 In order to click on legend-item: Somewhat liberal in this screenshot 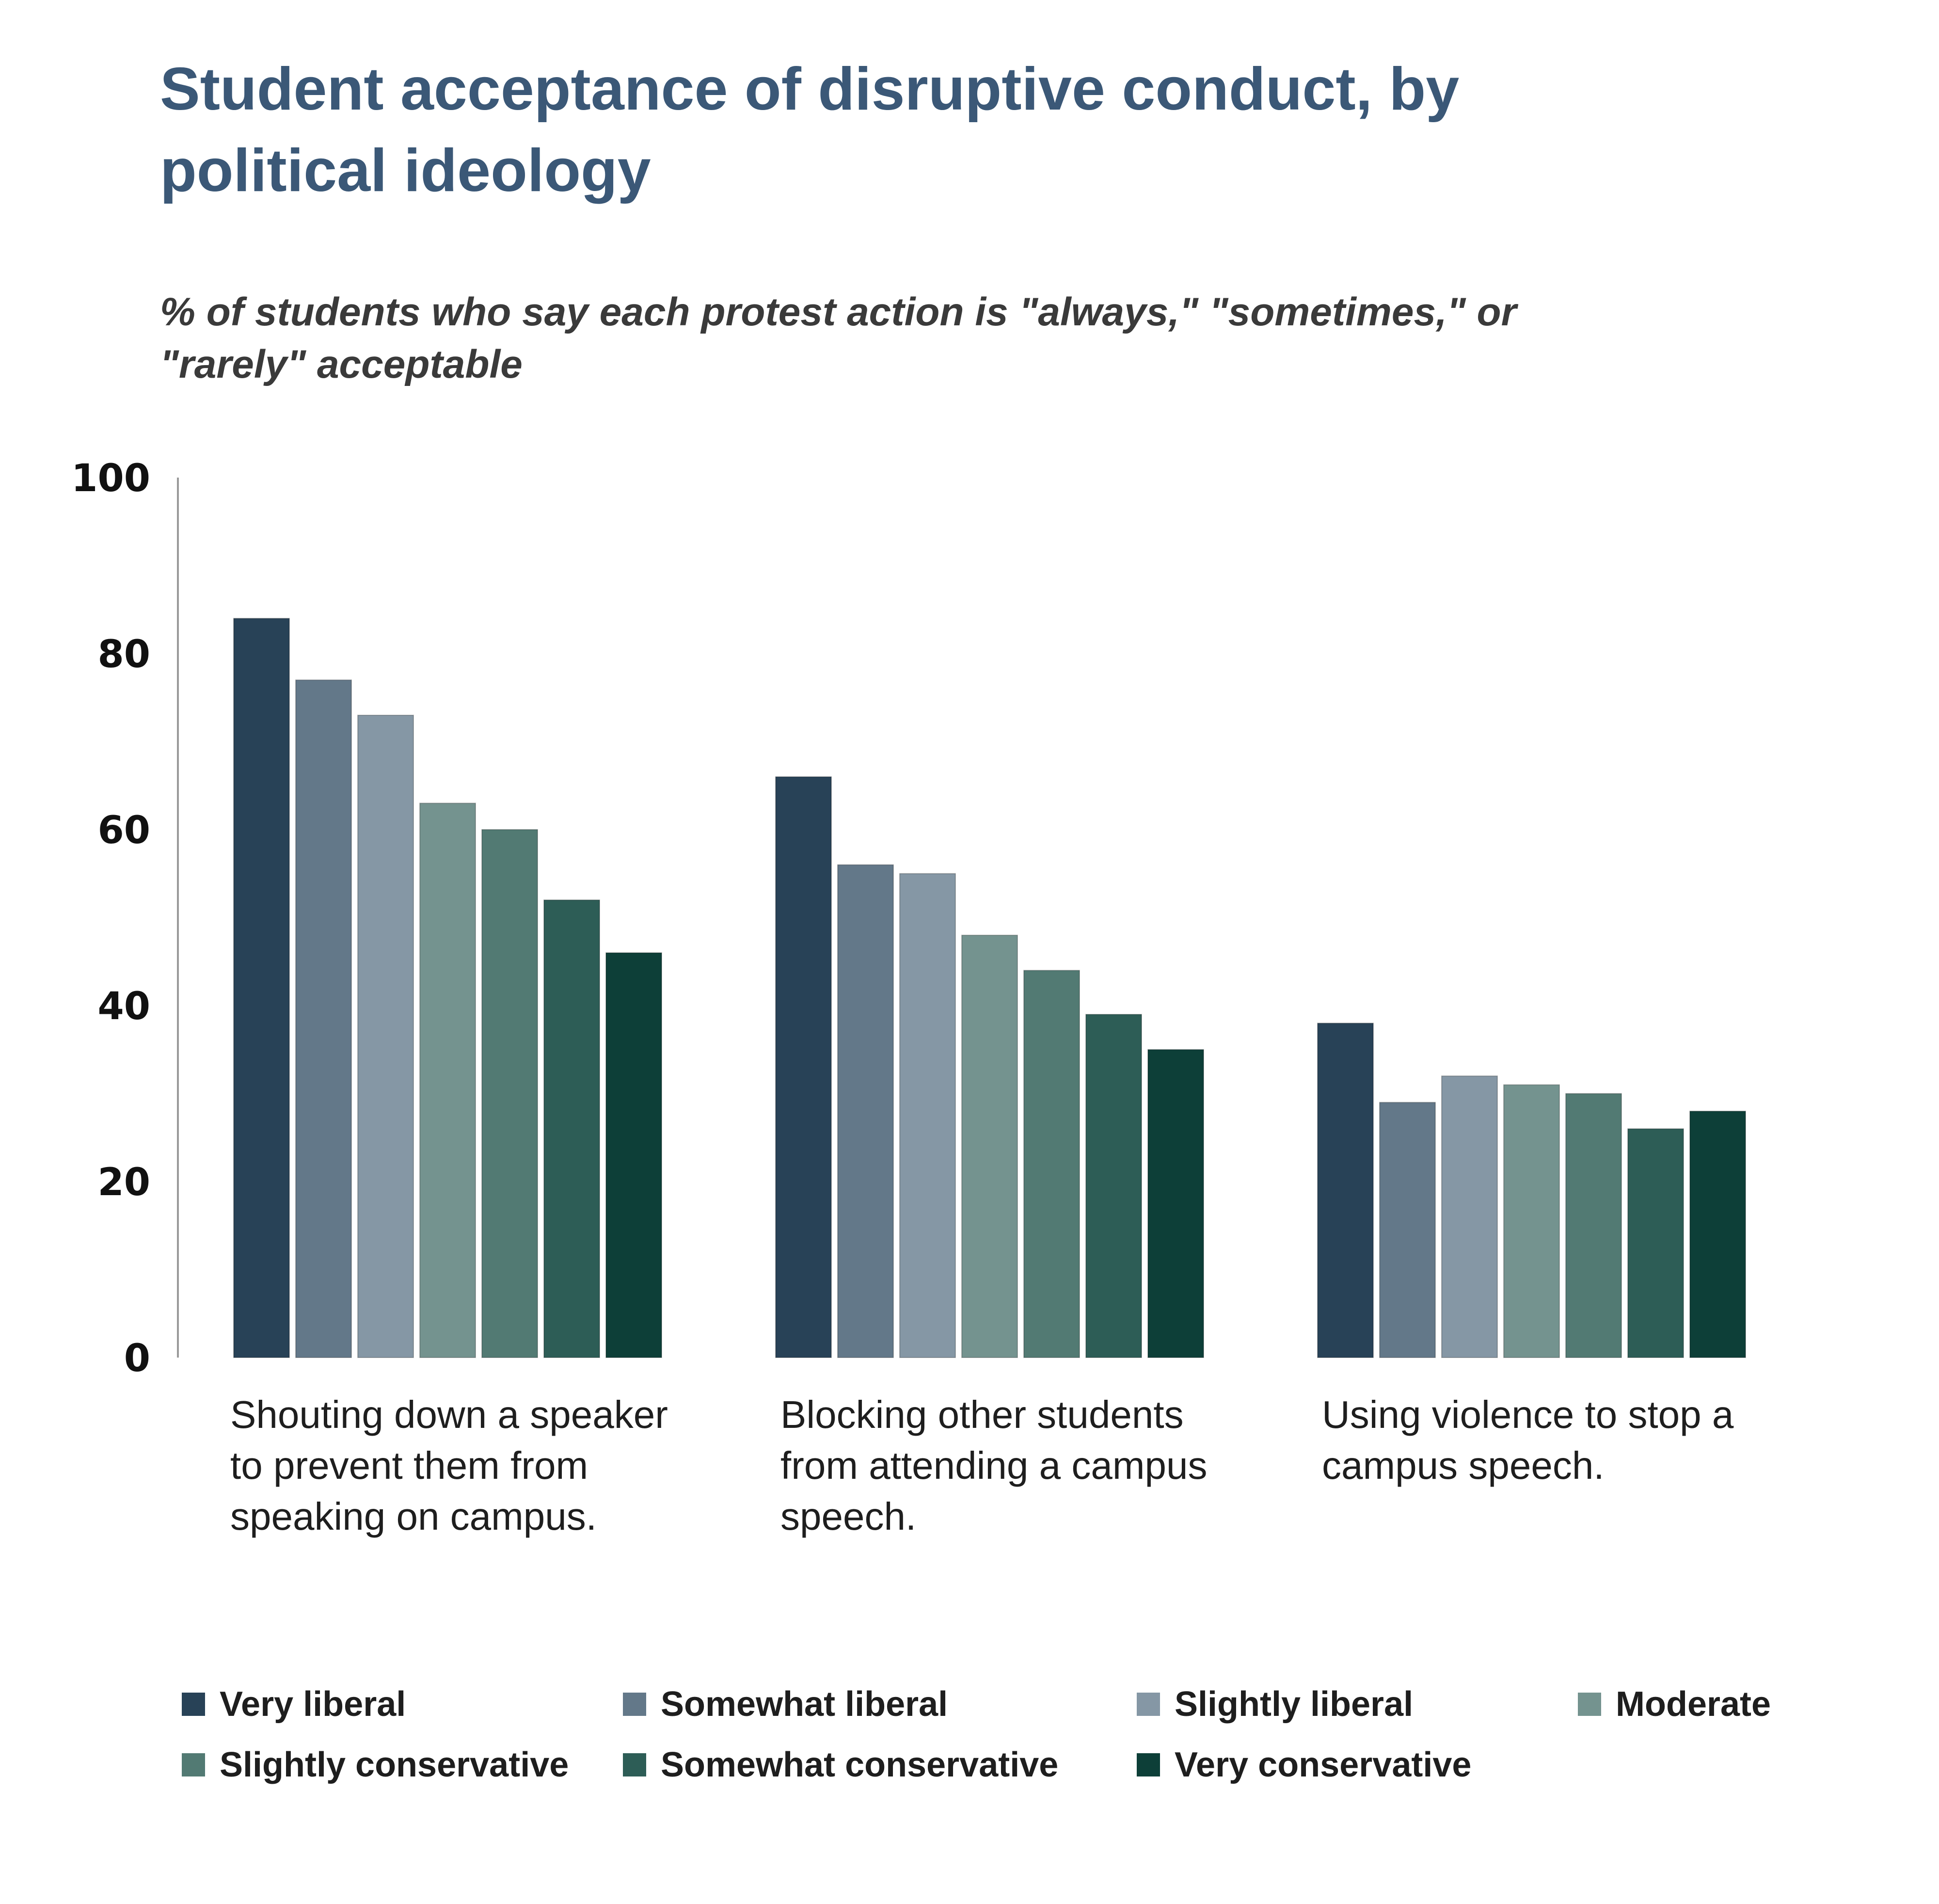, I will do `click(785, 1704)`.